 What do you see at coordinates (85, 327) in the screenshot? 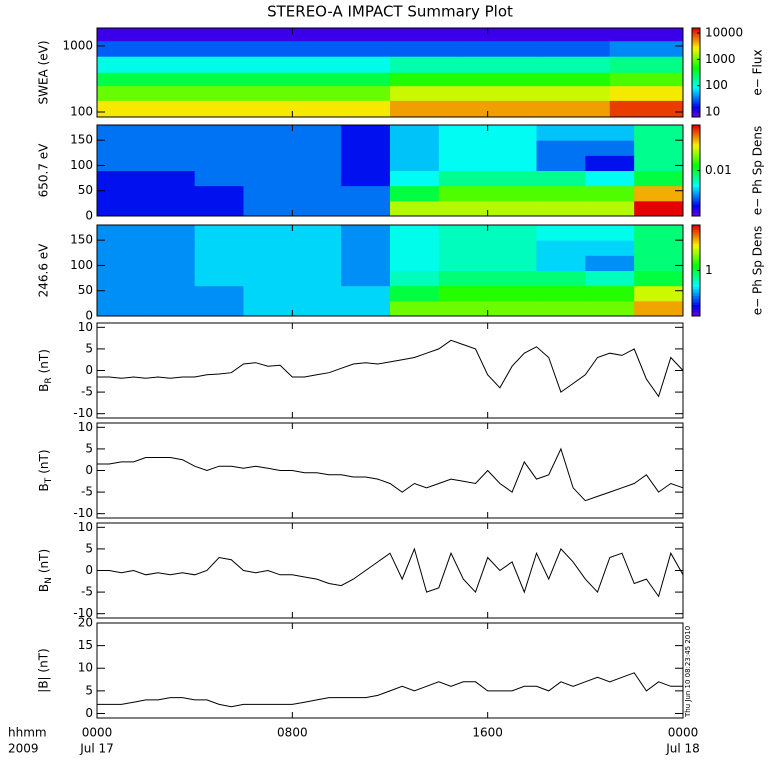
I see `y-tick-label: 10` at bounding box center [85, 327].